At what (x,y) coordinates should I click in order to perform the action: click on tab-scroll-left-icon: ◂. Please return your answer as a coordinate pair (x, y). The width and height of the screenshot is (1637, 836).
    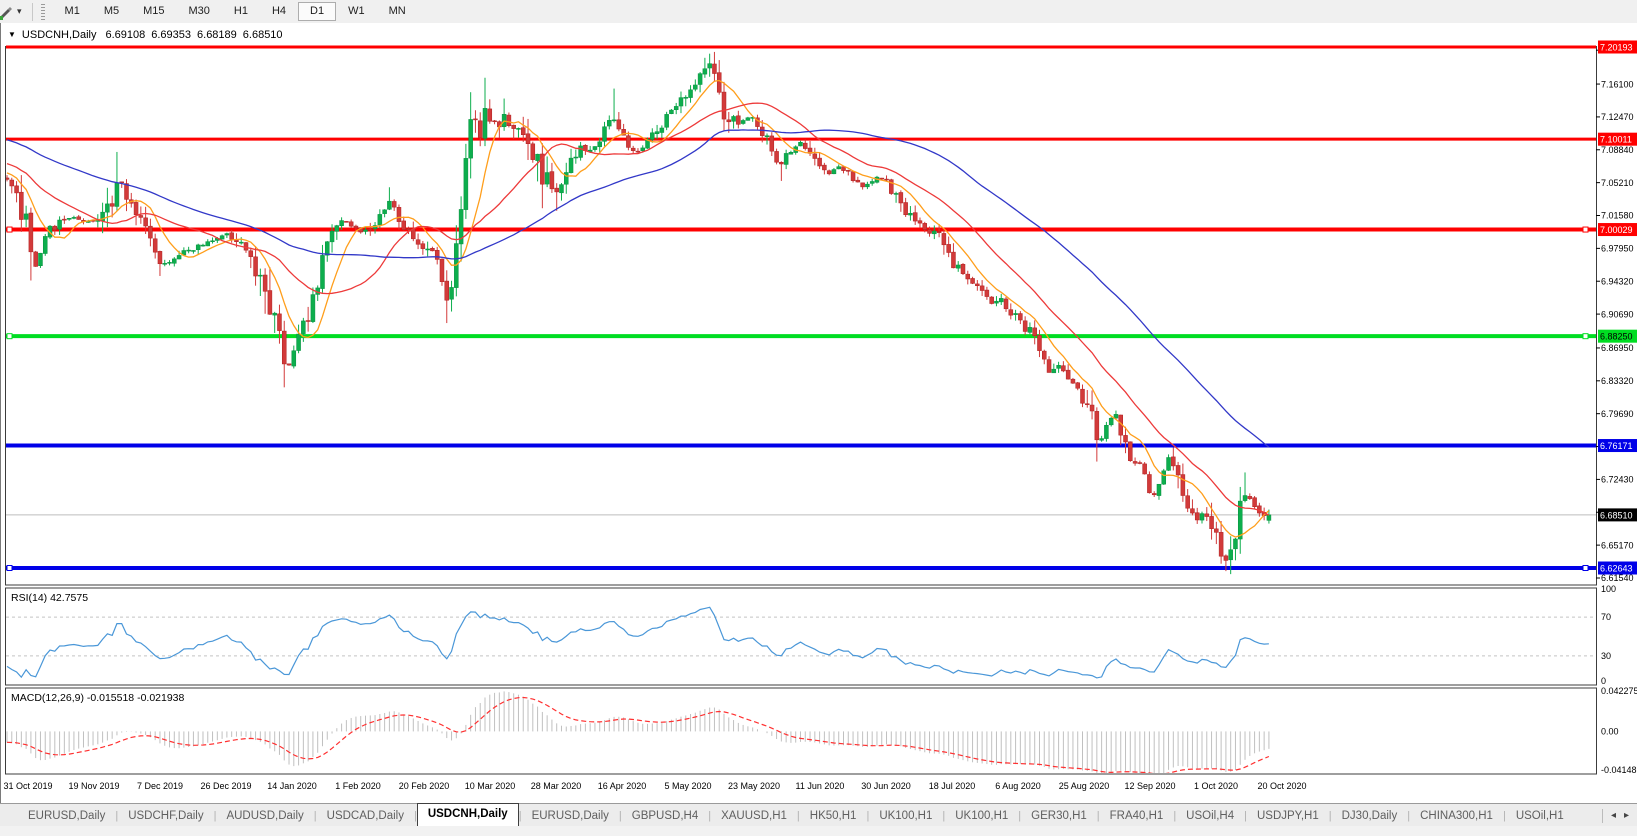
    Looking at the image, I should click on (1613, 815).